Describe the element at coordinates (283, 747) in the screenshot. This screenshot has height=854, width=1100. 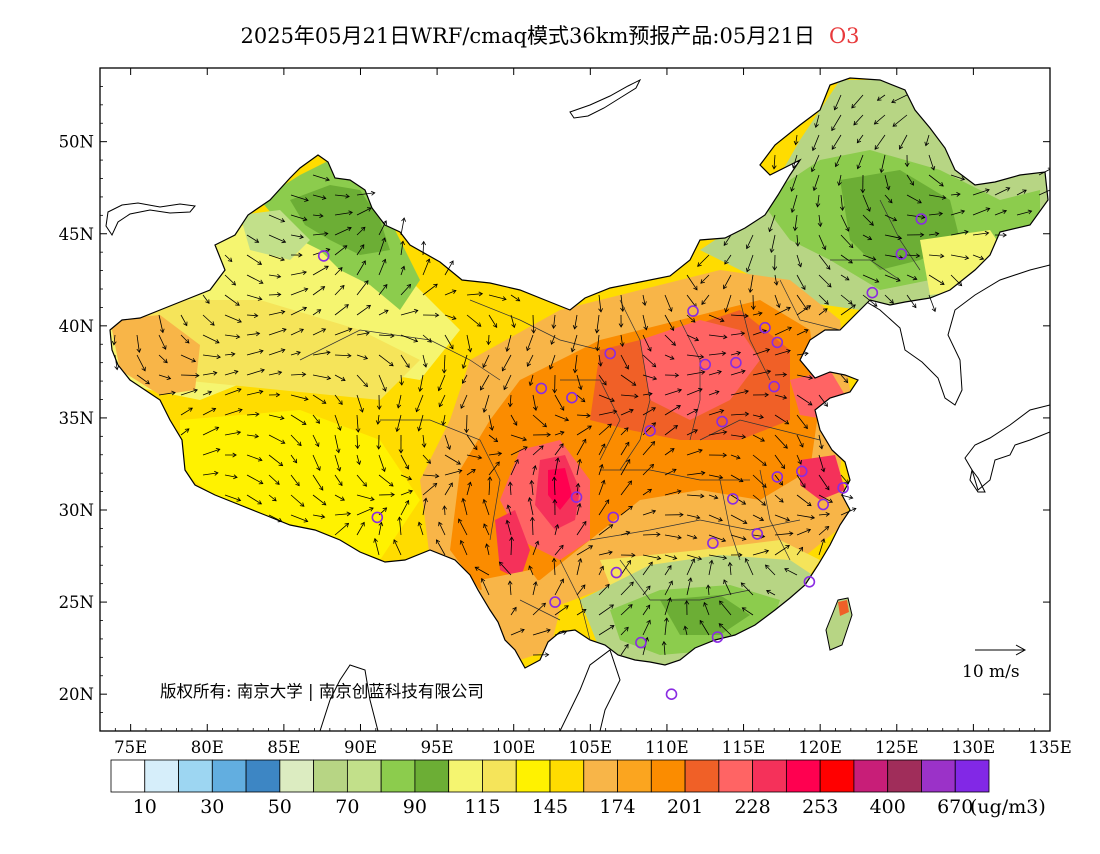
I see `lon-tick-label: 85E` at that location.